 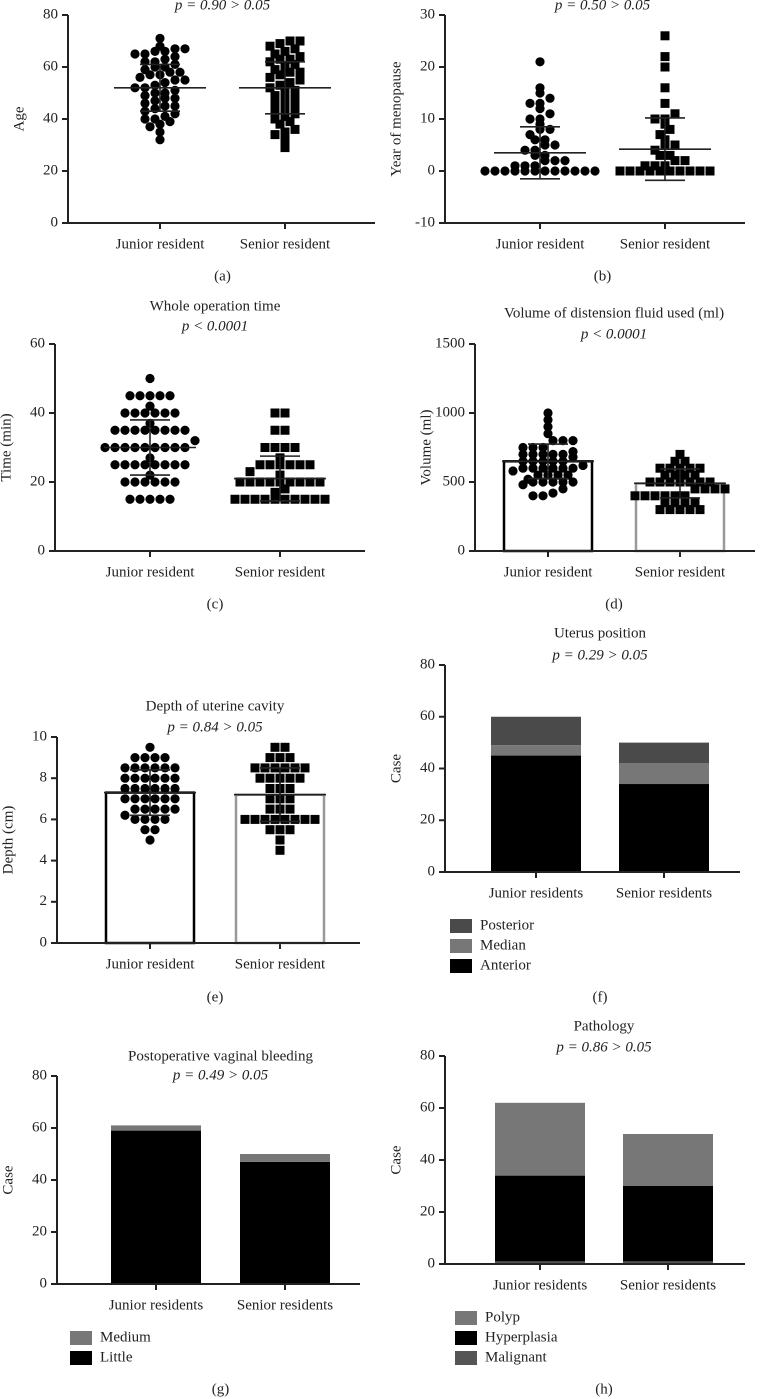 I want to click on chart-subtitle: p = 0.50 > 0.05, so click(x=602, y=6).